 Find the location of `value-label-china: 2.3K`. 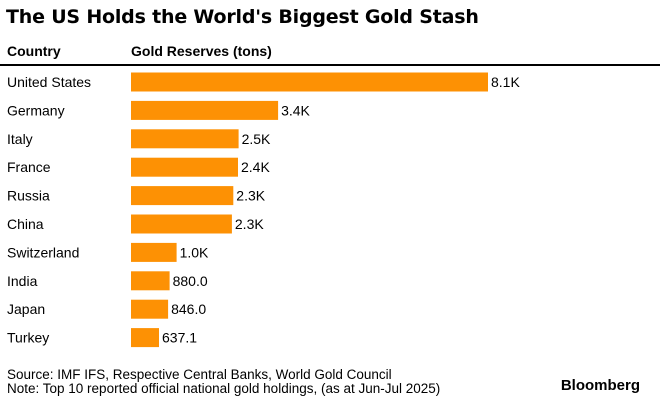

value-label-china: 2.3K is located at coordinates (249, 224).